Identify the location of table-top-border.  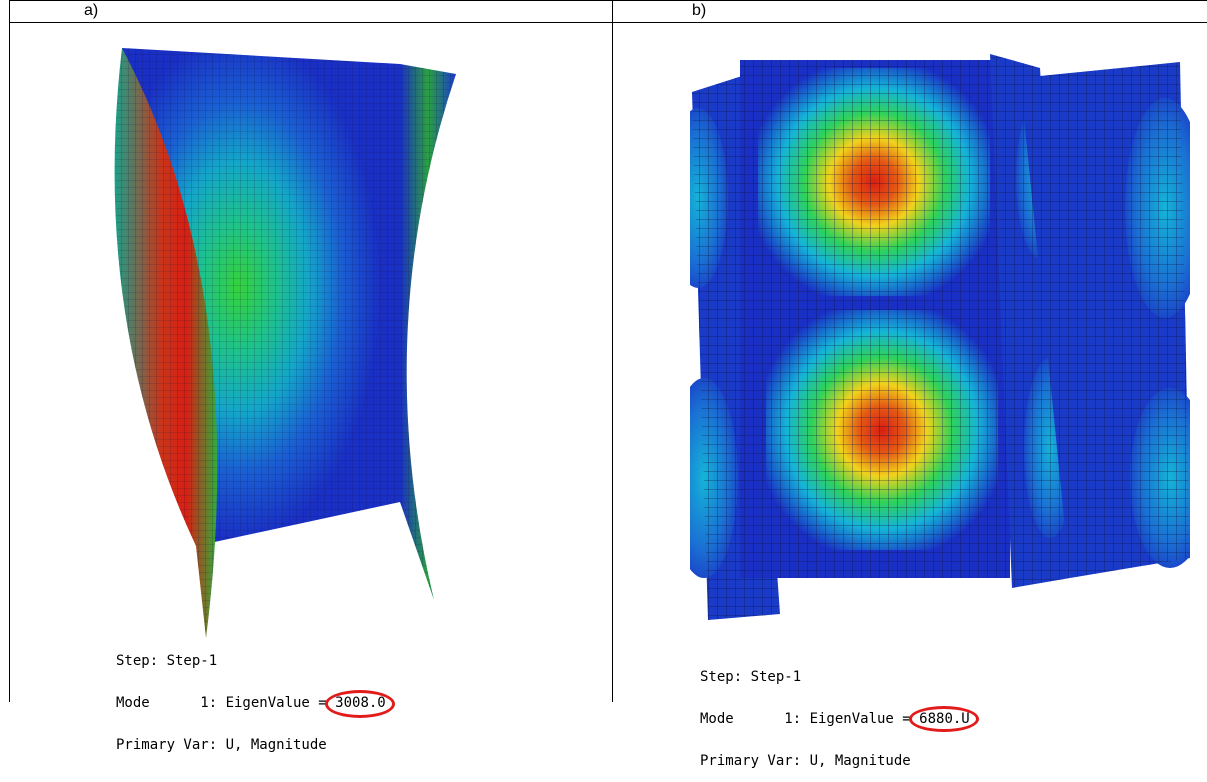
(608, 0).